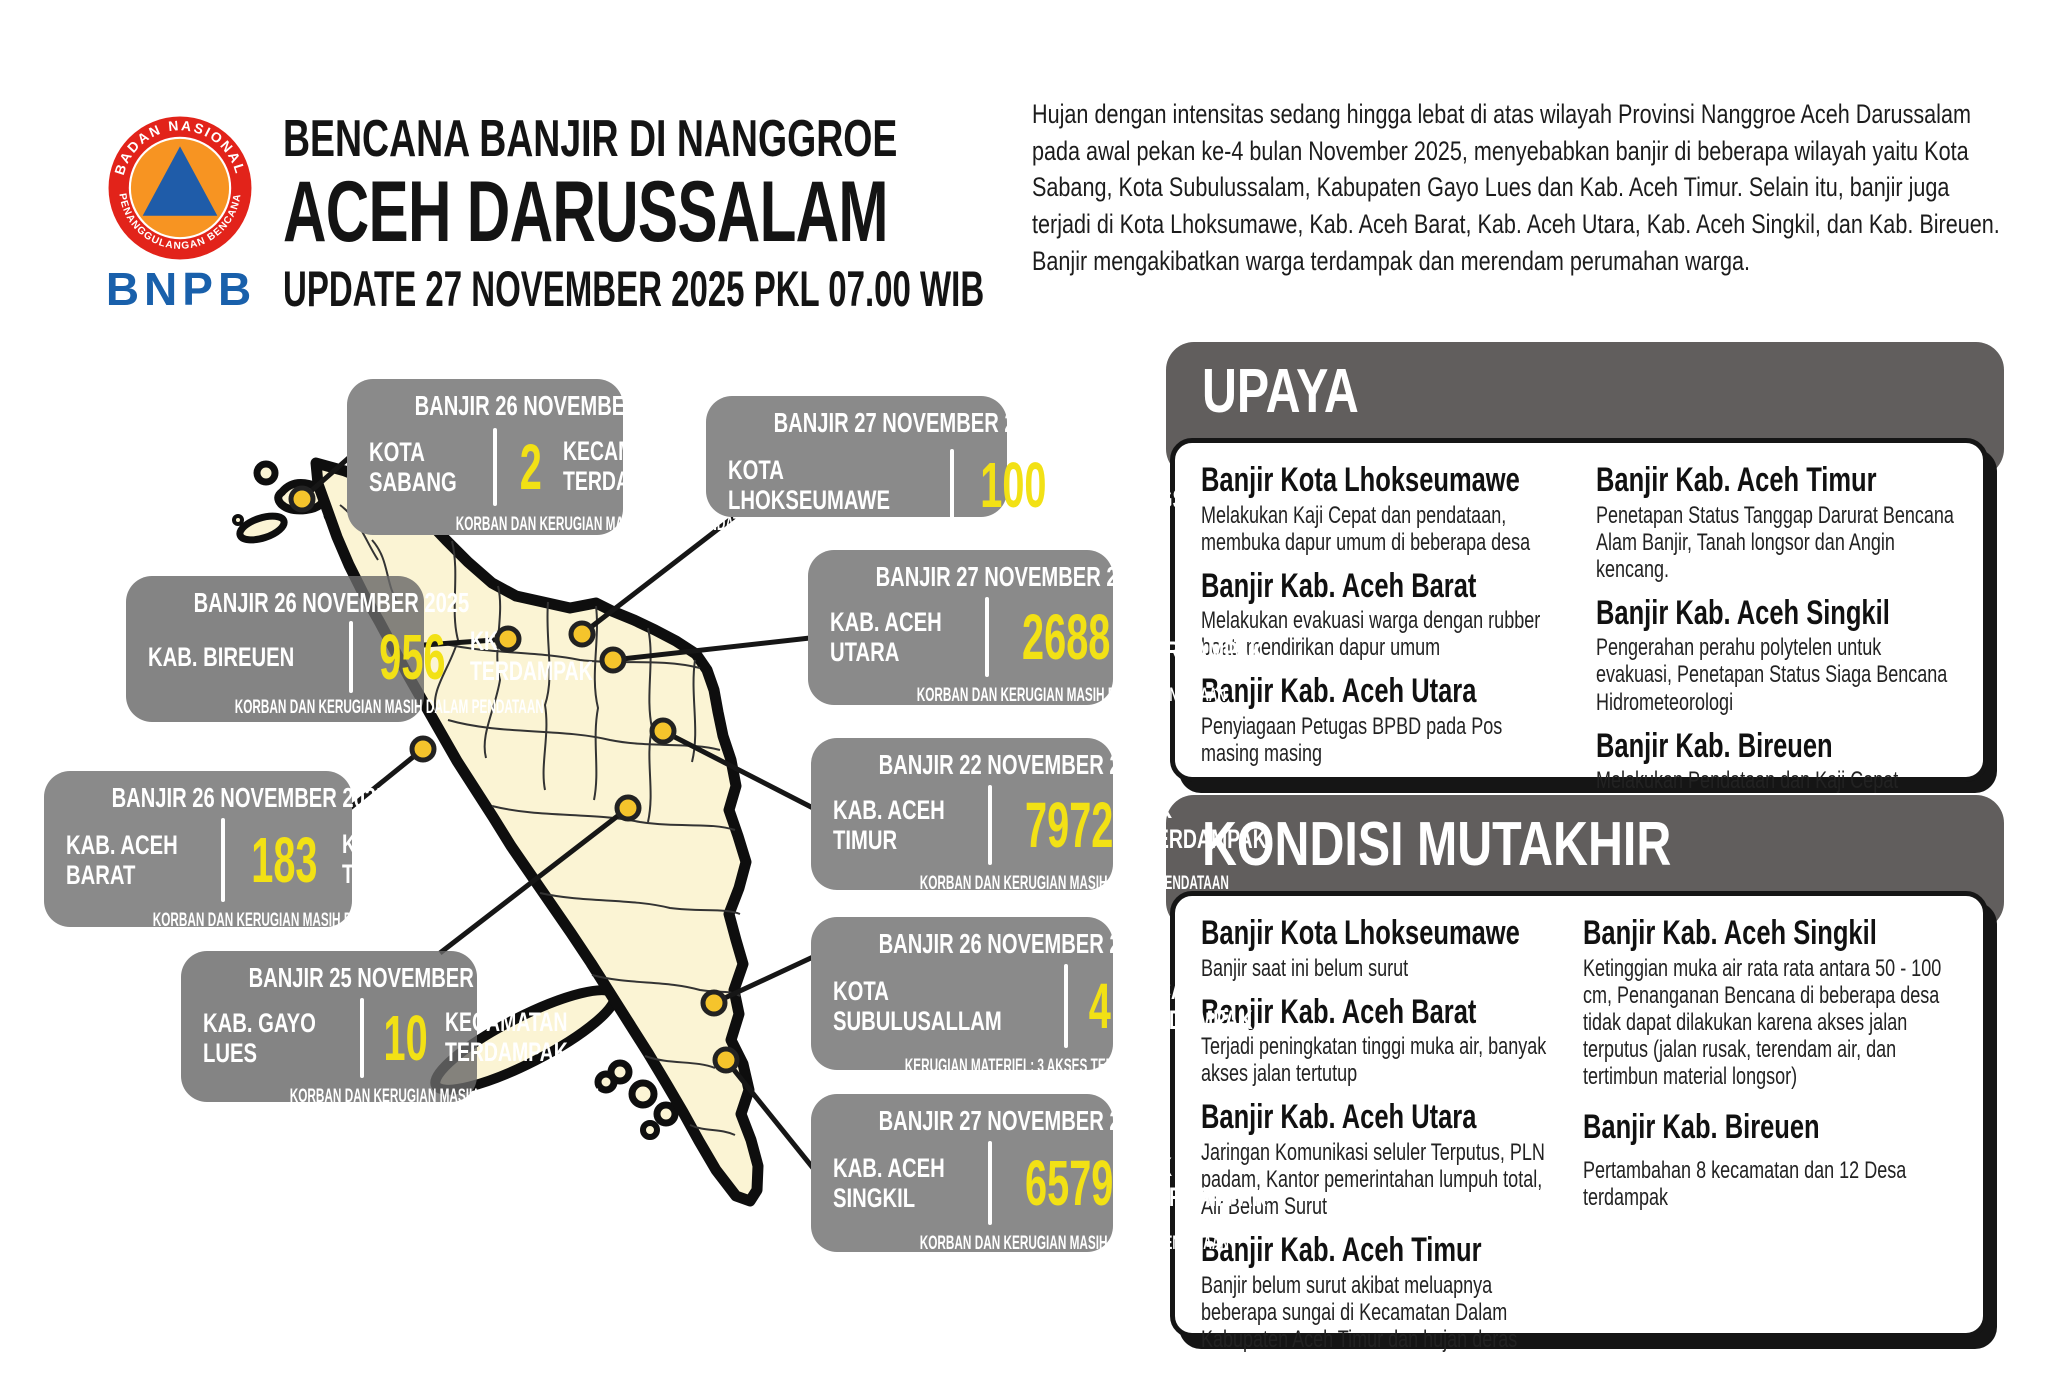  What do you see at coordinates (1130, 484) in the screenshot?
I see `callout-unit: KK MENGUNGSI` at bounding box center [1130, 484].